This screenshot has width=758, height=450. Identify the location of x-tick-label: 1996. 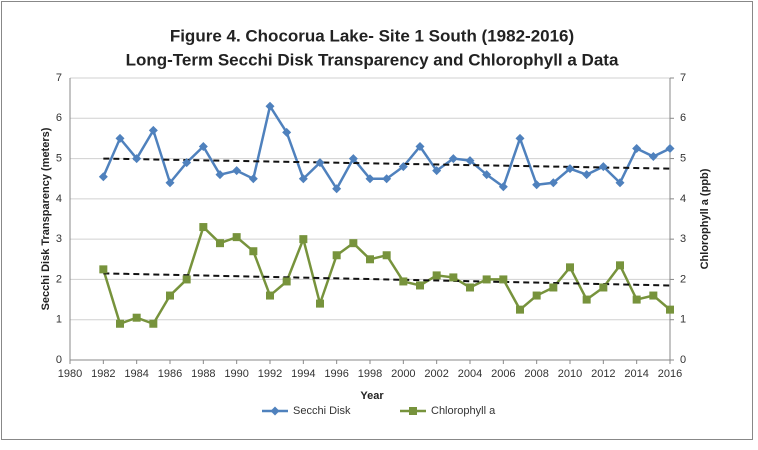
(336, 374).